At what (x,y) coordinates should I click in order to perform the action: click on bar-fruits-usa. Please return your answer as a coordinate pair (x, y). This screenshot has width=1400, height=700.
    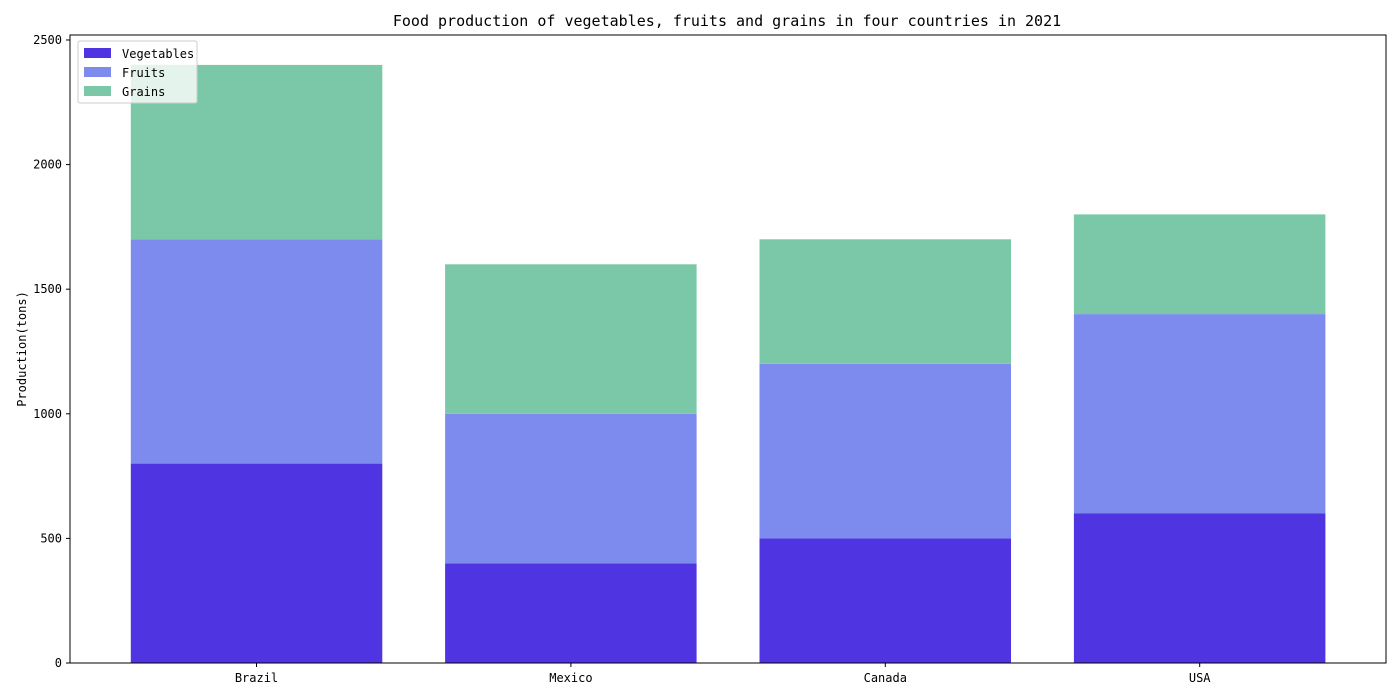
    Looking at the image, I should click on (1199, 414).